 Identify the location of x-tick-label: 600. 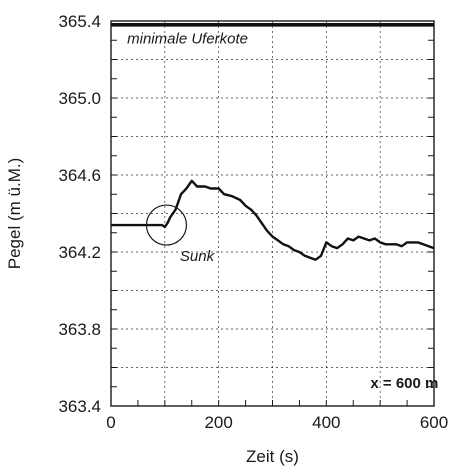
(434, 422).